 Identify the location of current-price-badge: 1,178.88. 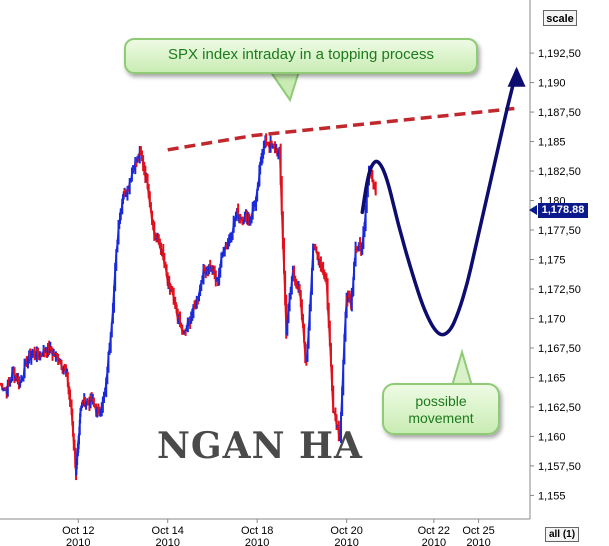
(563, 210).